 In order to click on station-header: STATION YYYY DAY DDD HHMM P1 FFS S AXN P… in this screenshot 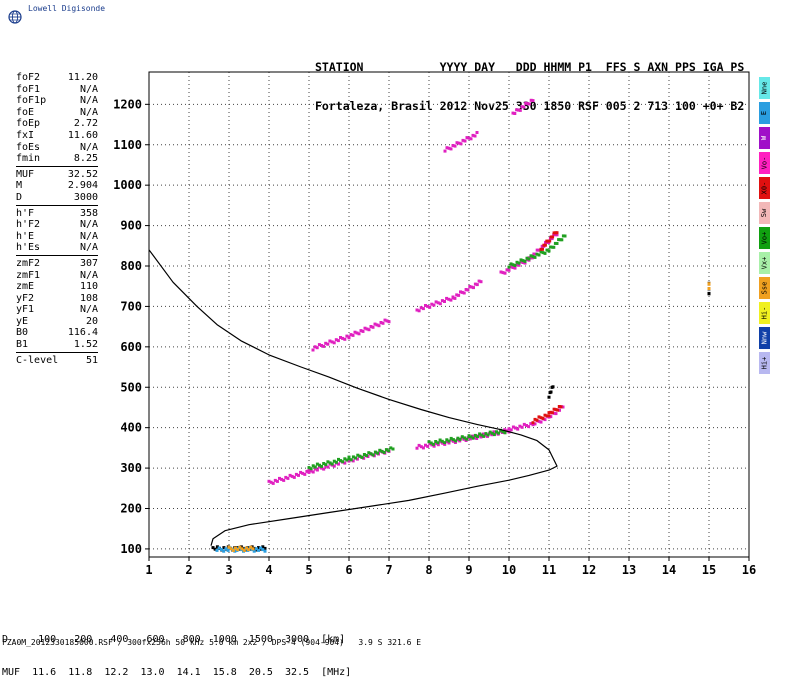, I will do `click(529, 80)`.